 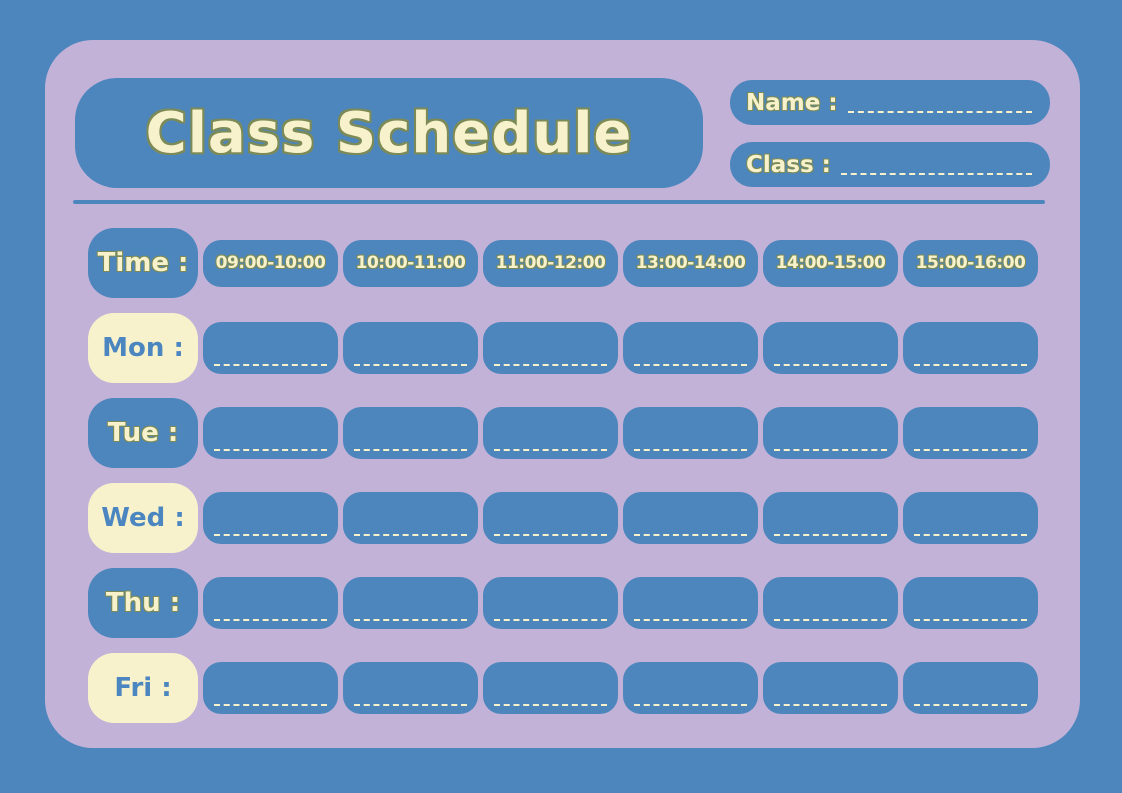 What do you see at coordinates (410, 263) in the screenshot?
I see `time-slot-pill-2: 10:00-11:00` at bounding box center [410, 263].